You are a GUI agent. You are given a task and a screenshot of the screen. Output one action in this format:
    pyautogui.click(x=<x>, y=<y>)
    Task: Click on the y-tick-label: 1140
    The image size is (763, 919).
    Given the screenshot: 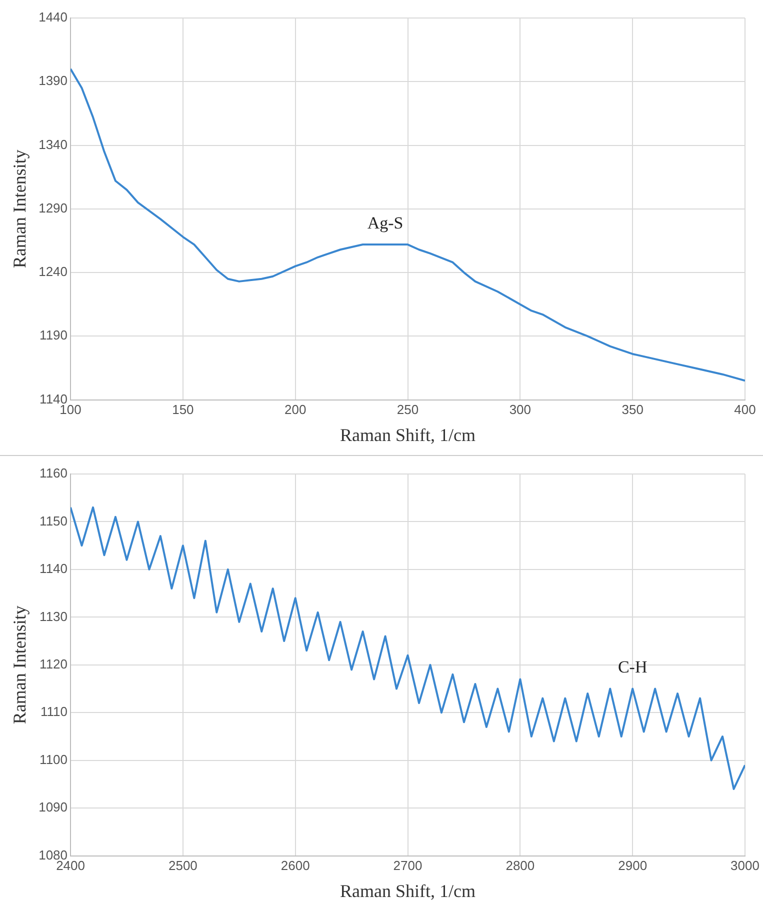 What is the action you would take?
    pyautogui.click(x=54, y=568)
    